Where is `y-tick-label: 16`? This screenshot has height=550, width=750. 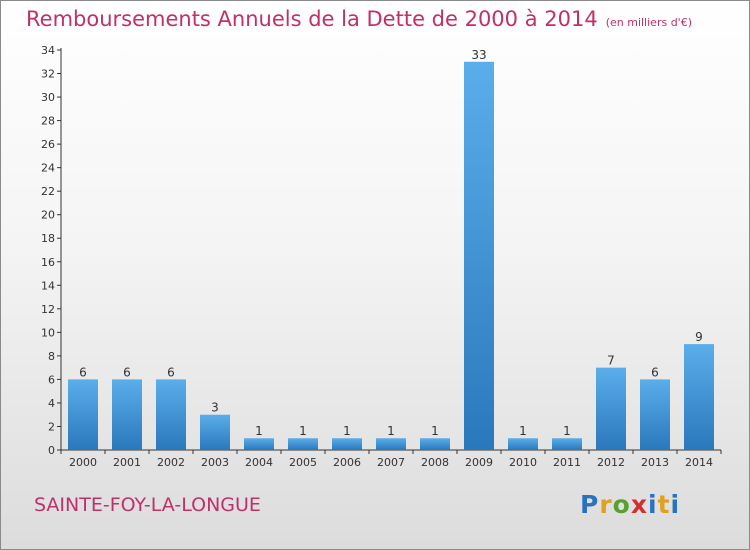 y-tick-label: 16 is located at coordinates (48, 262).